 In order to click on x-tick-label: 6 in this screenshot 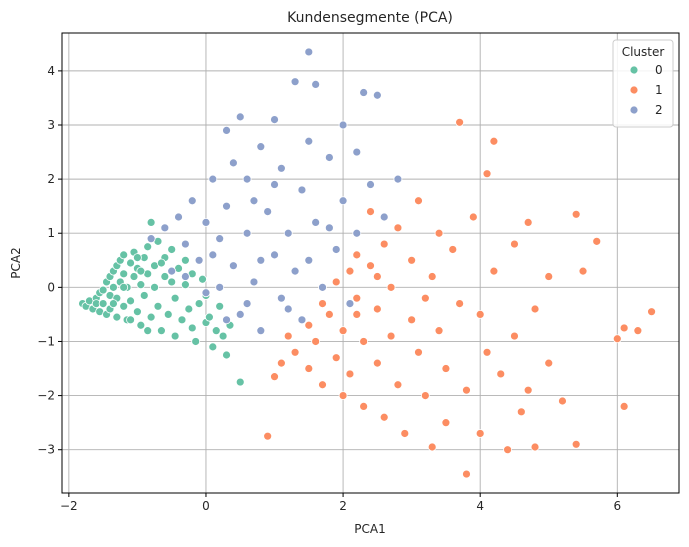, I will do `click(617, 506)`.